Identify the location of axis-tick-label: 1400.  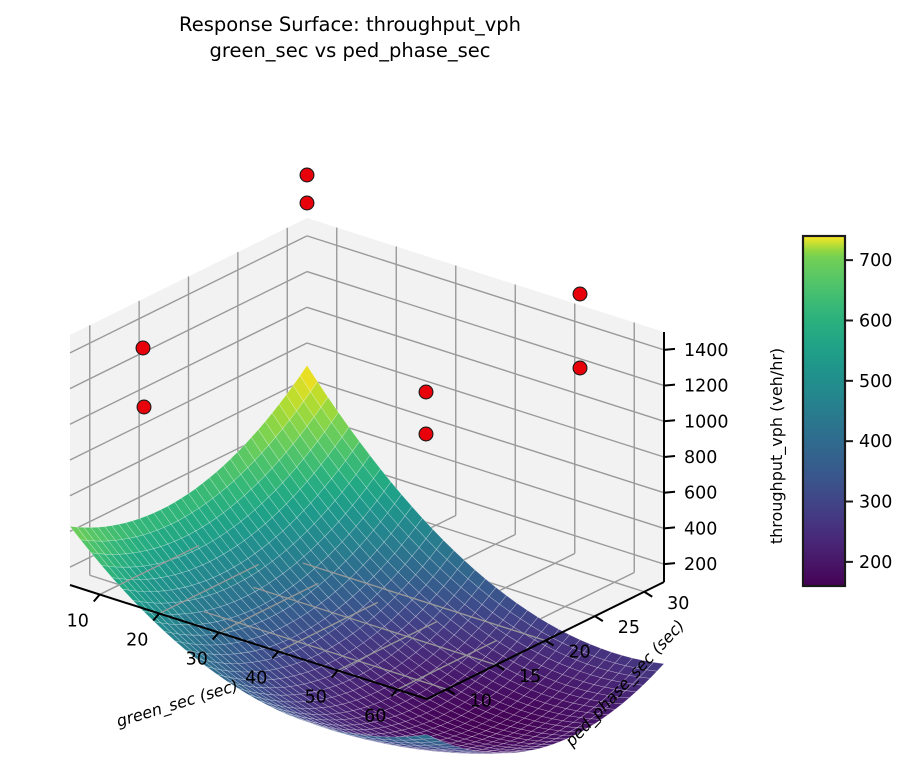
(706, 351).